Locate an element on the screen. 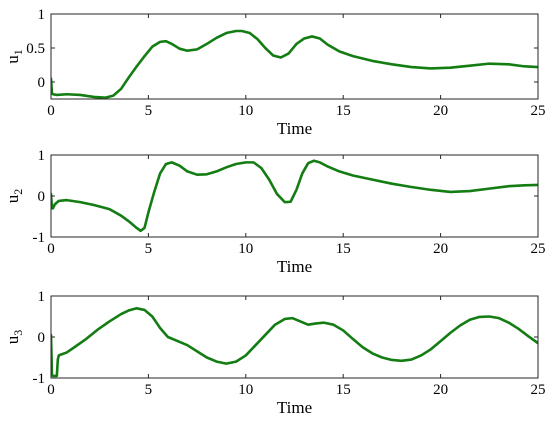 The width and height of the screenshot is (550, 426). y-axis-label: u1 is located at coordinates (14, 56).